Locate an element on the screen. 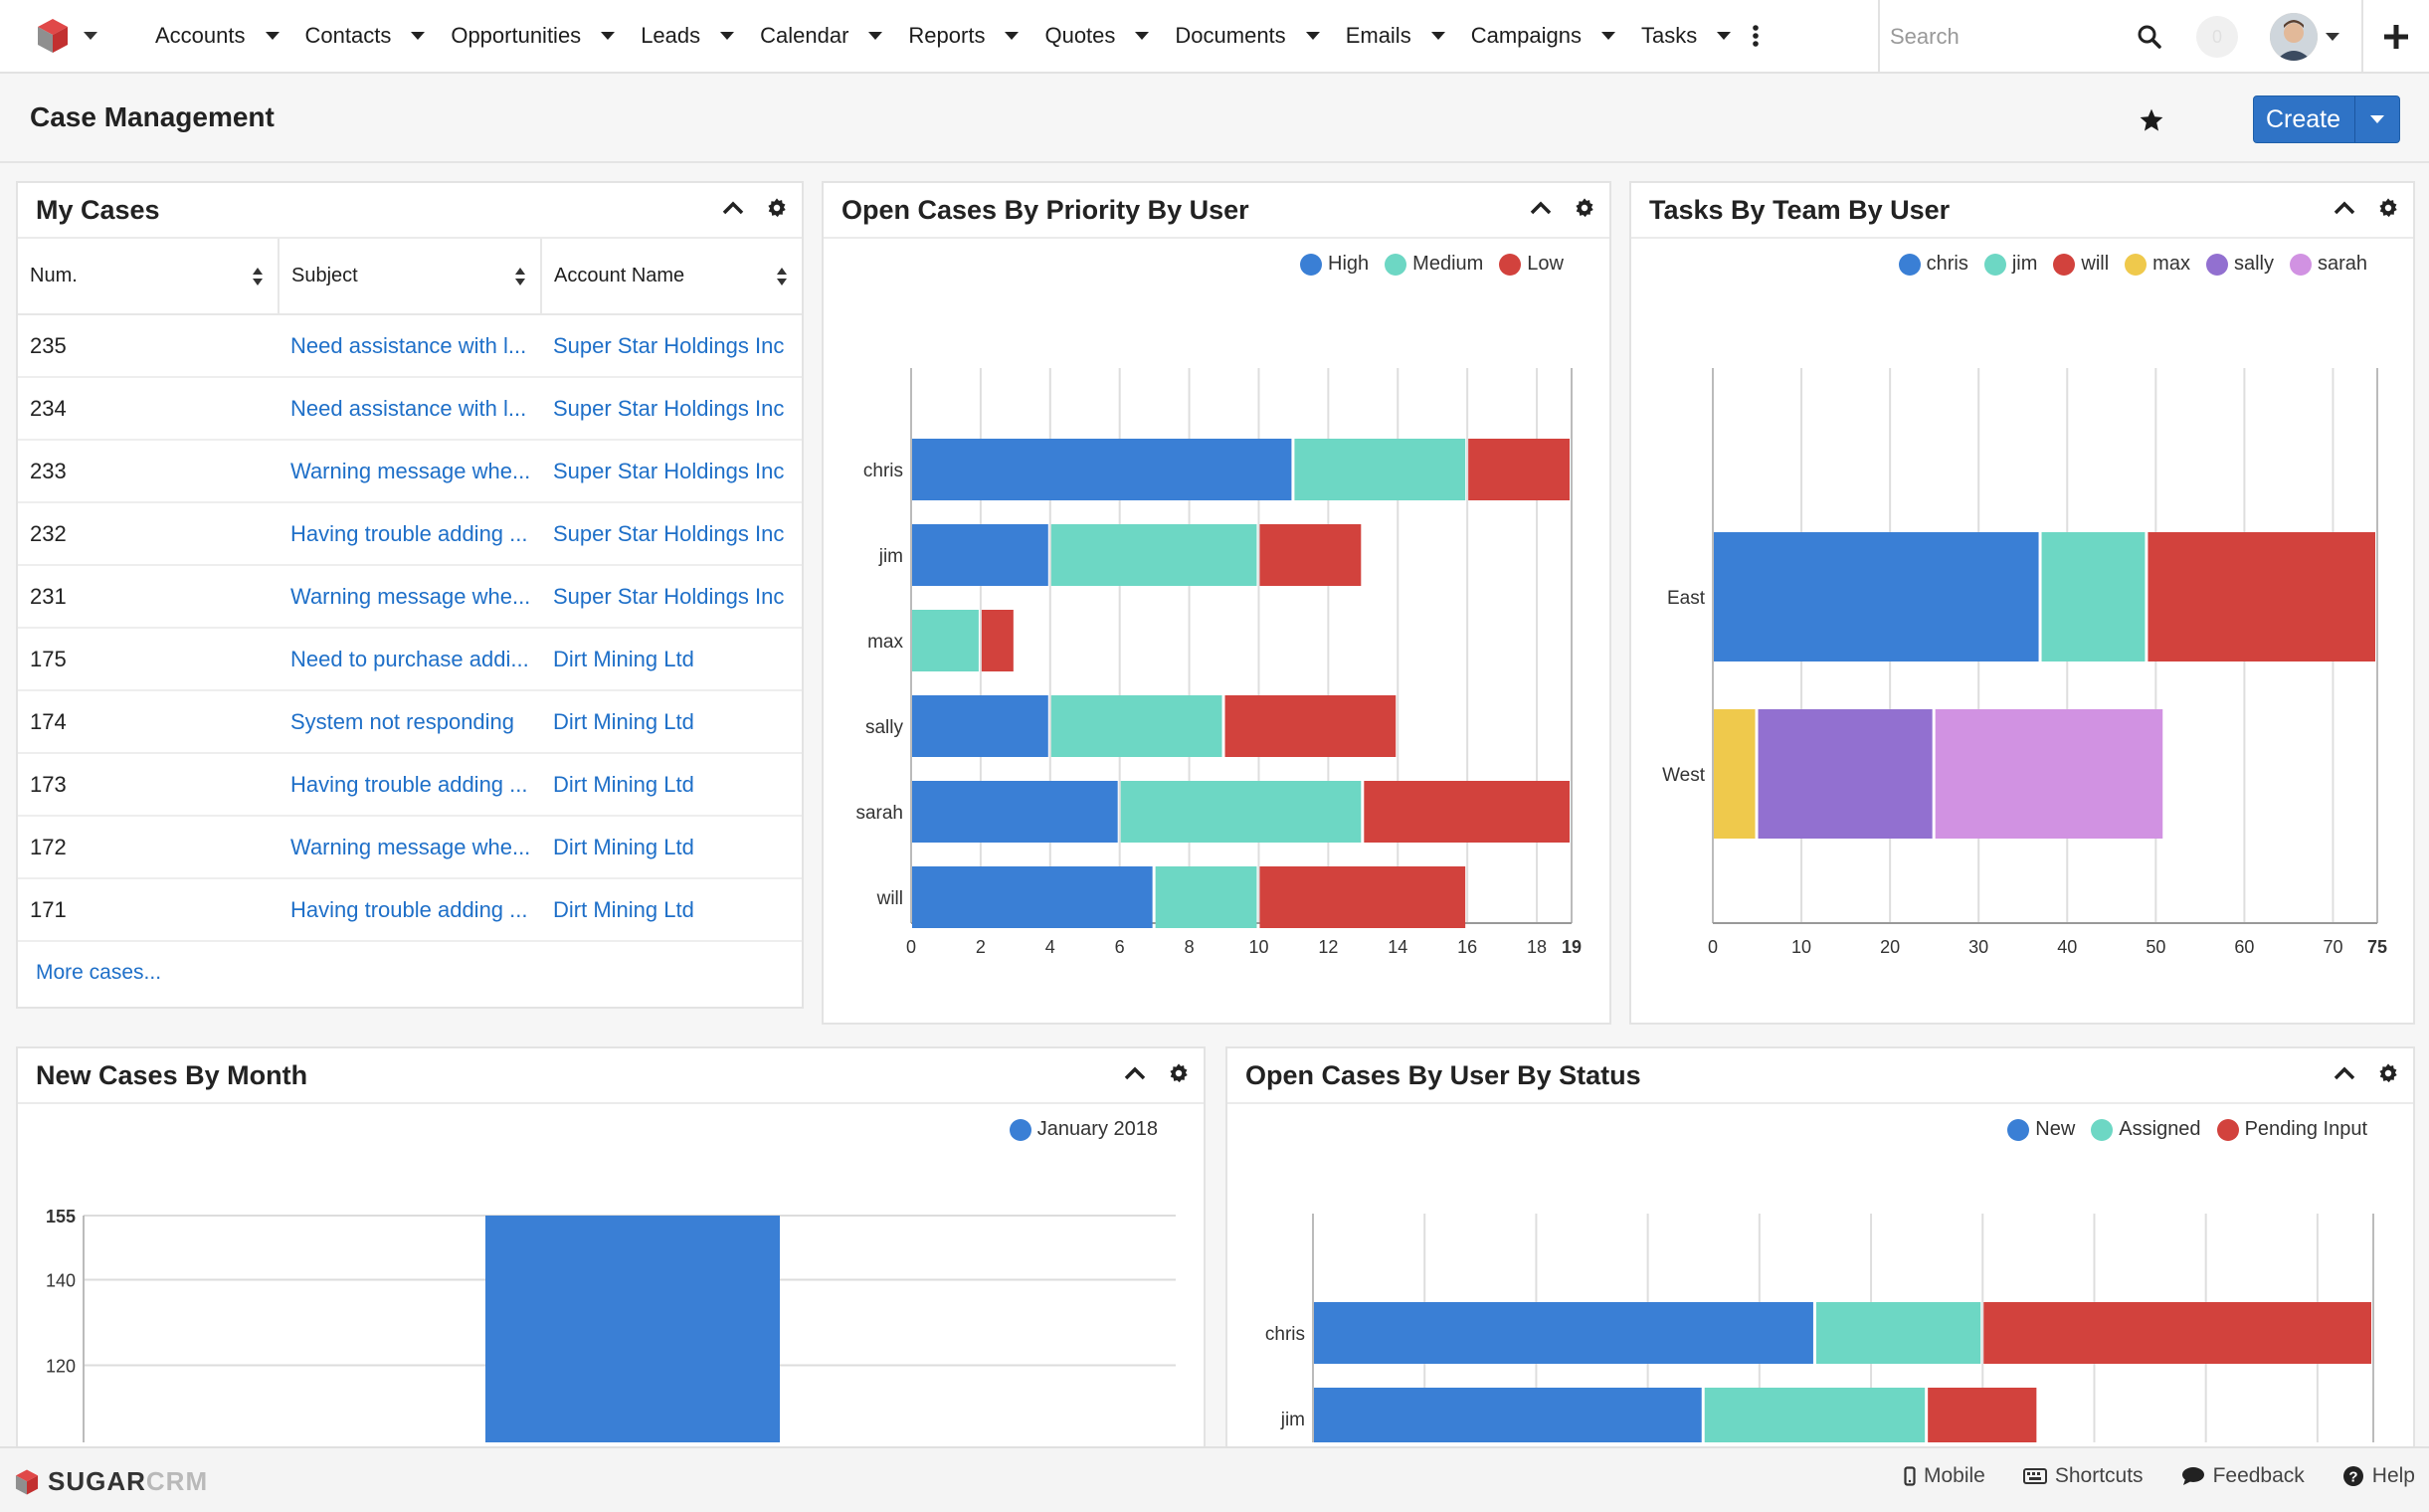  case-number: 235 is located at coordinates (148, 346).